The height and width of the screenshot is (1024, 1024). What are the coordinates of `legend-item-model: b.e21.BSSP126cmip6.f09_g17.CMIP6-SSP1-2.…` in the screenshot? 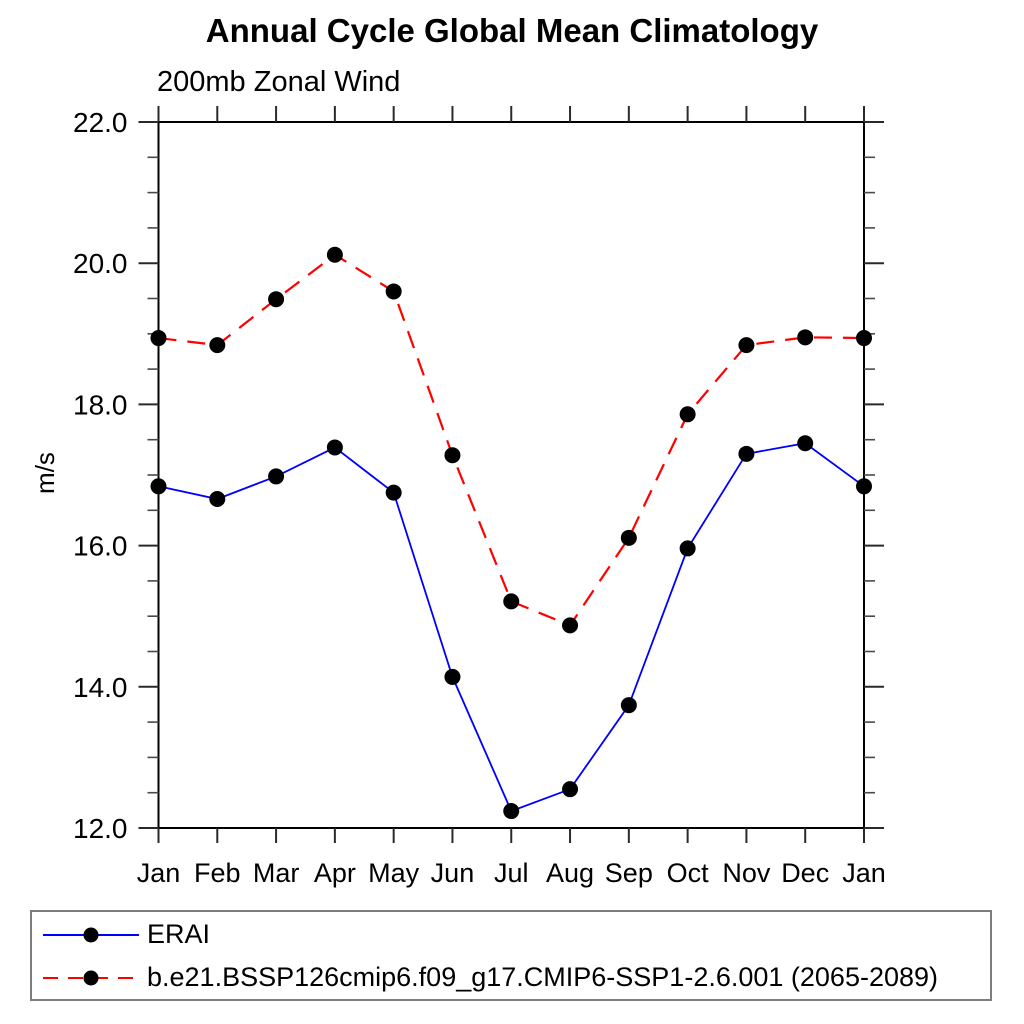 It's located at (511, 977).